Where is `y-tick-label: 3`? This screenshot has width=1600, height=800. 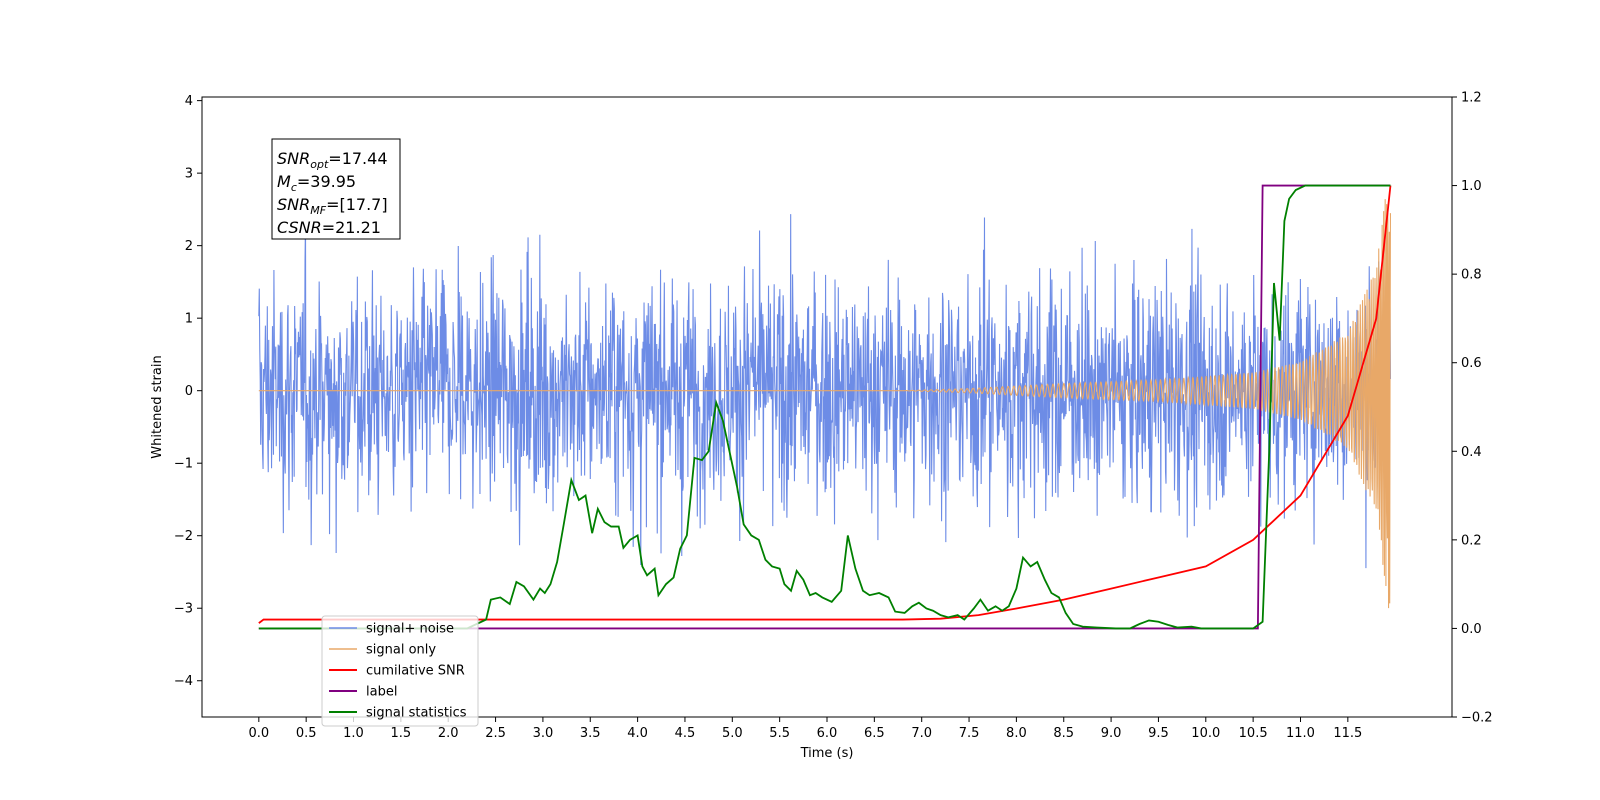 y-tick-label: 3 is located at coordinates (189, 174).